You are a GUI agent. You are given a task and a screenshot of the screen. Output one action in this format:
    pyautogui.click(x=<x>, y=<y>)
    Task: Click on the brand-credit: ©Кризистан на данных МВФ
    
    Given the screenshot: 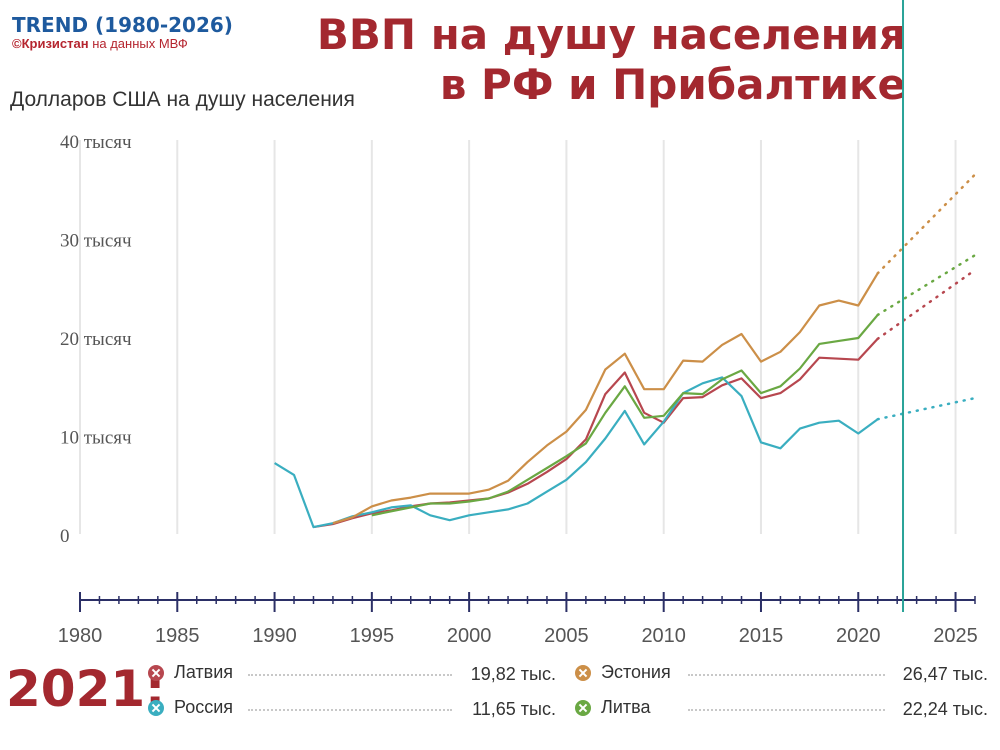 What is the action you would take?
    pyautogui.click(x=122, y=43)
    